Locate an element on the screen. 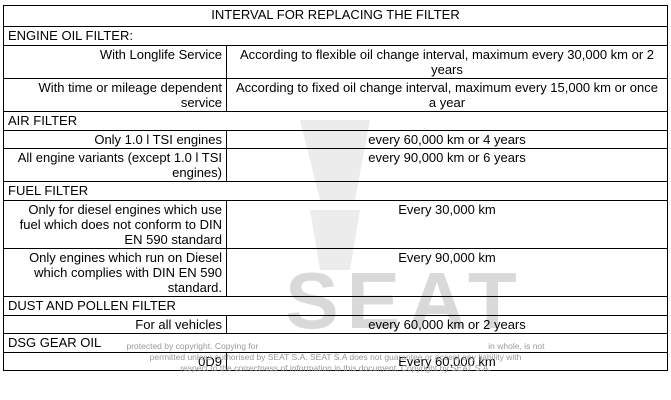  condition-cell: For all vehicles is located at coordinates (115, 324).